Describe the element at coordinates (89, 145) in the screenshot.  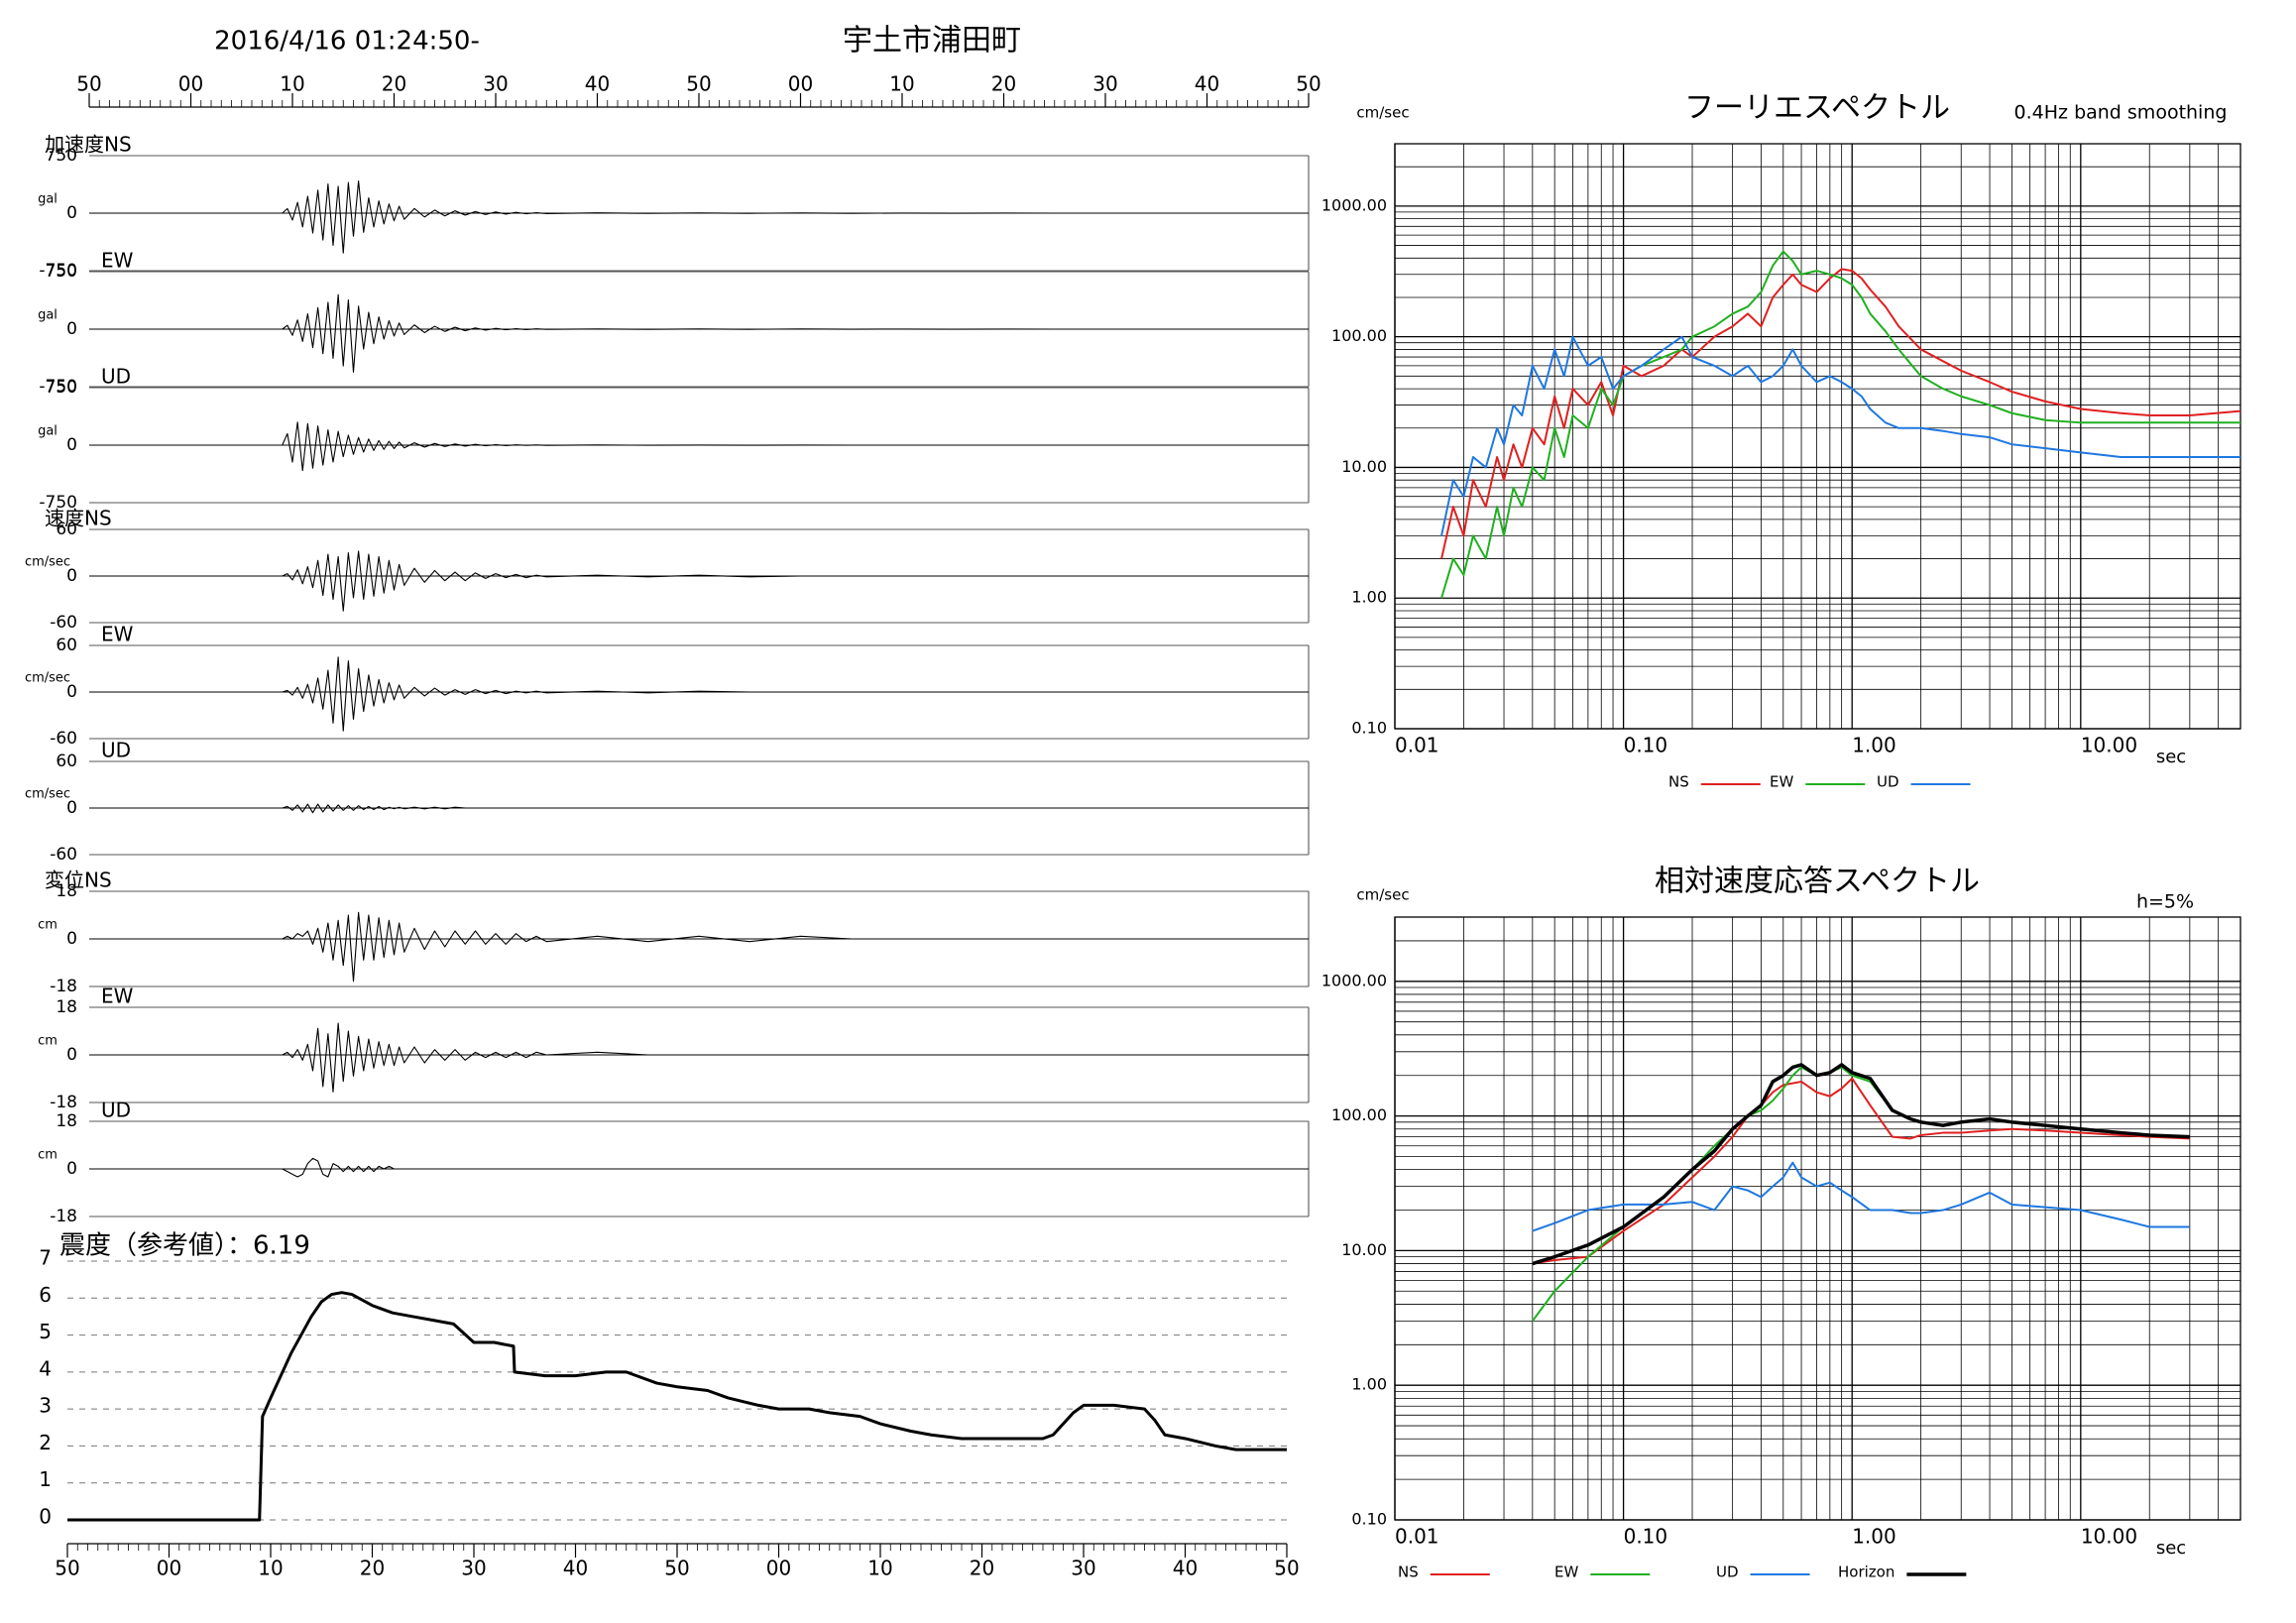
I see `panel-label: 加速度NS` at that location.